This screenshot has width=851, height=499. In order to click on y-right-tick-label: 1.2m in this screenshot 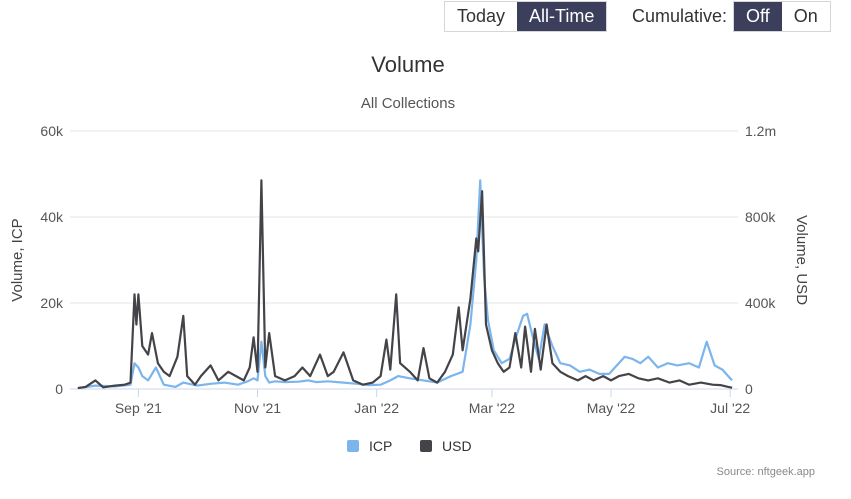, I will do `click(760, 131)`.